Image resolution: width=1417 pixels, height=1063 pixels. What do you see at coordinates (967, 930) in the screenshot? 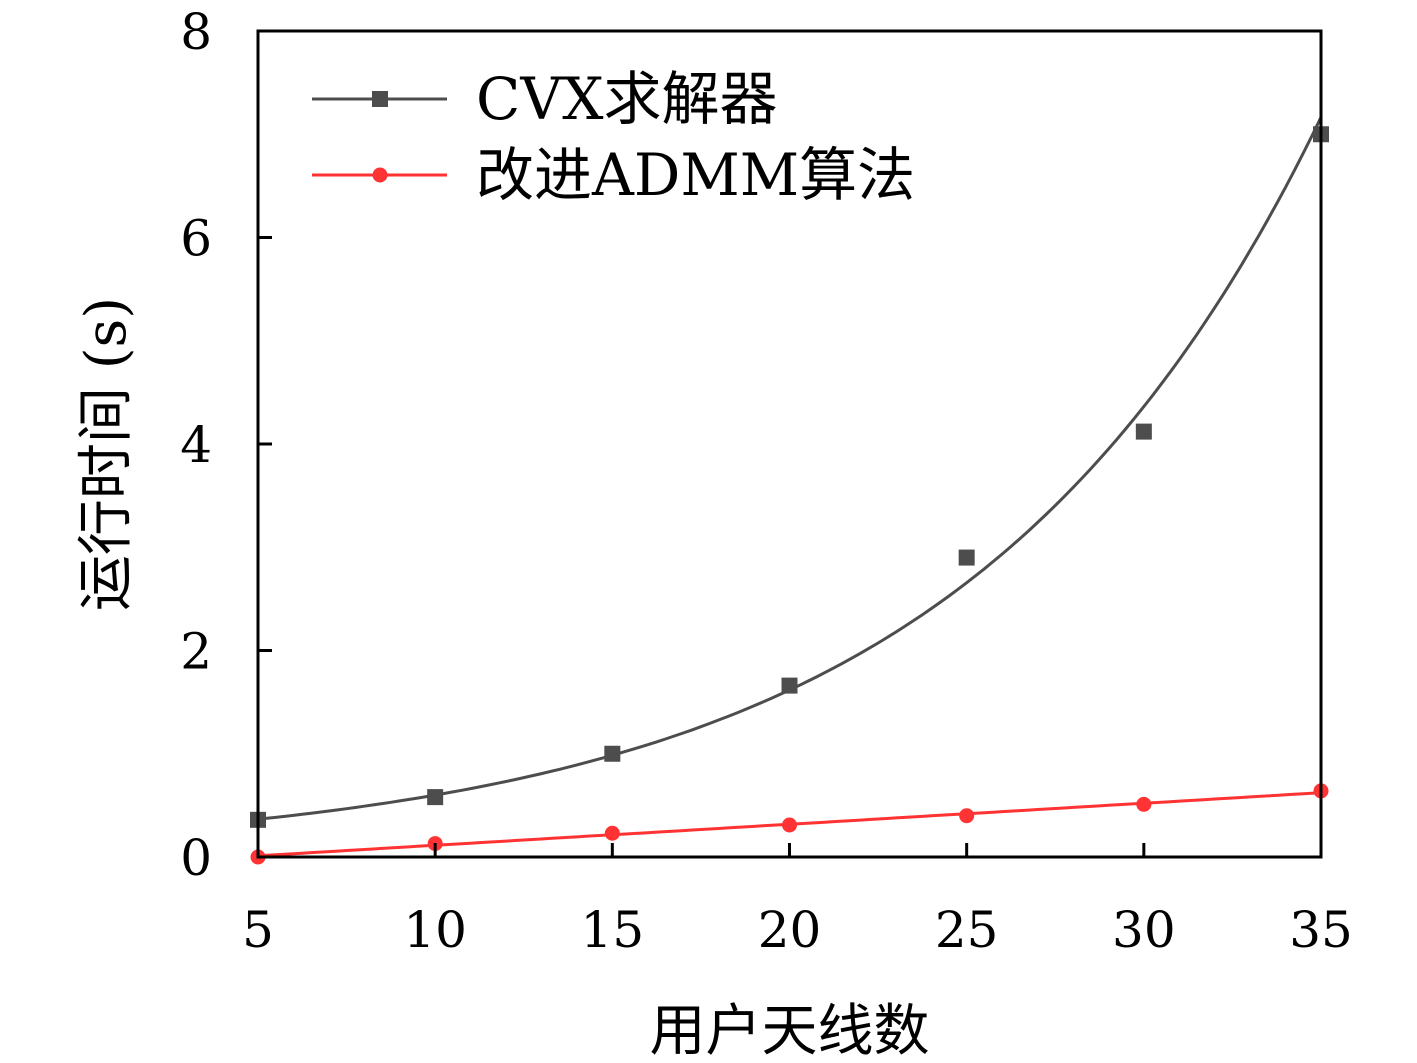
I see `x-tick-label: 25` at bounding box center [967, 930].